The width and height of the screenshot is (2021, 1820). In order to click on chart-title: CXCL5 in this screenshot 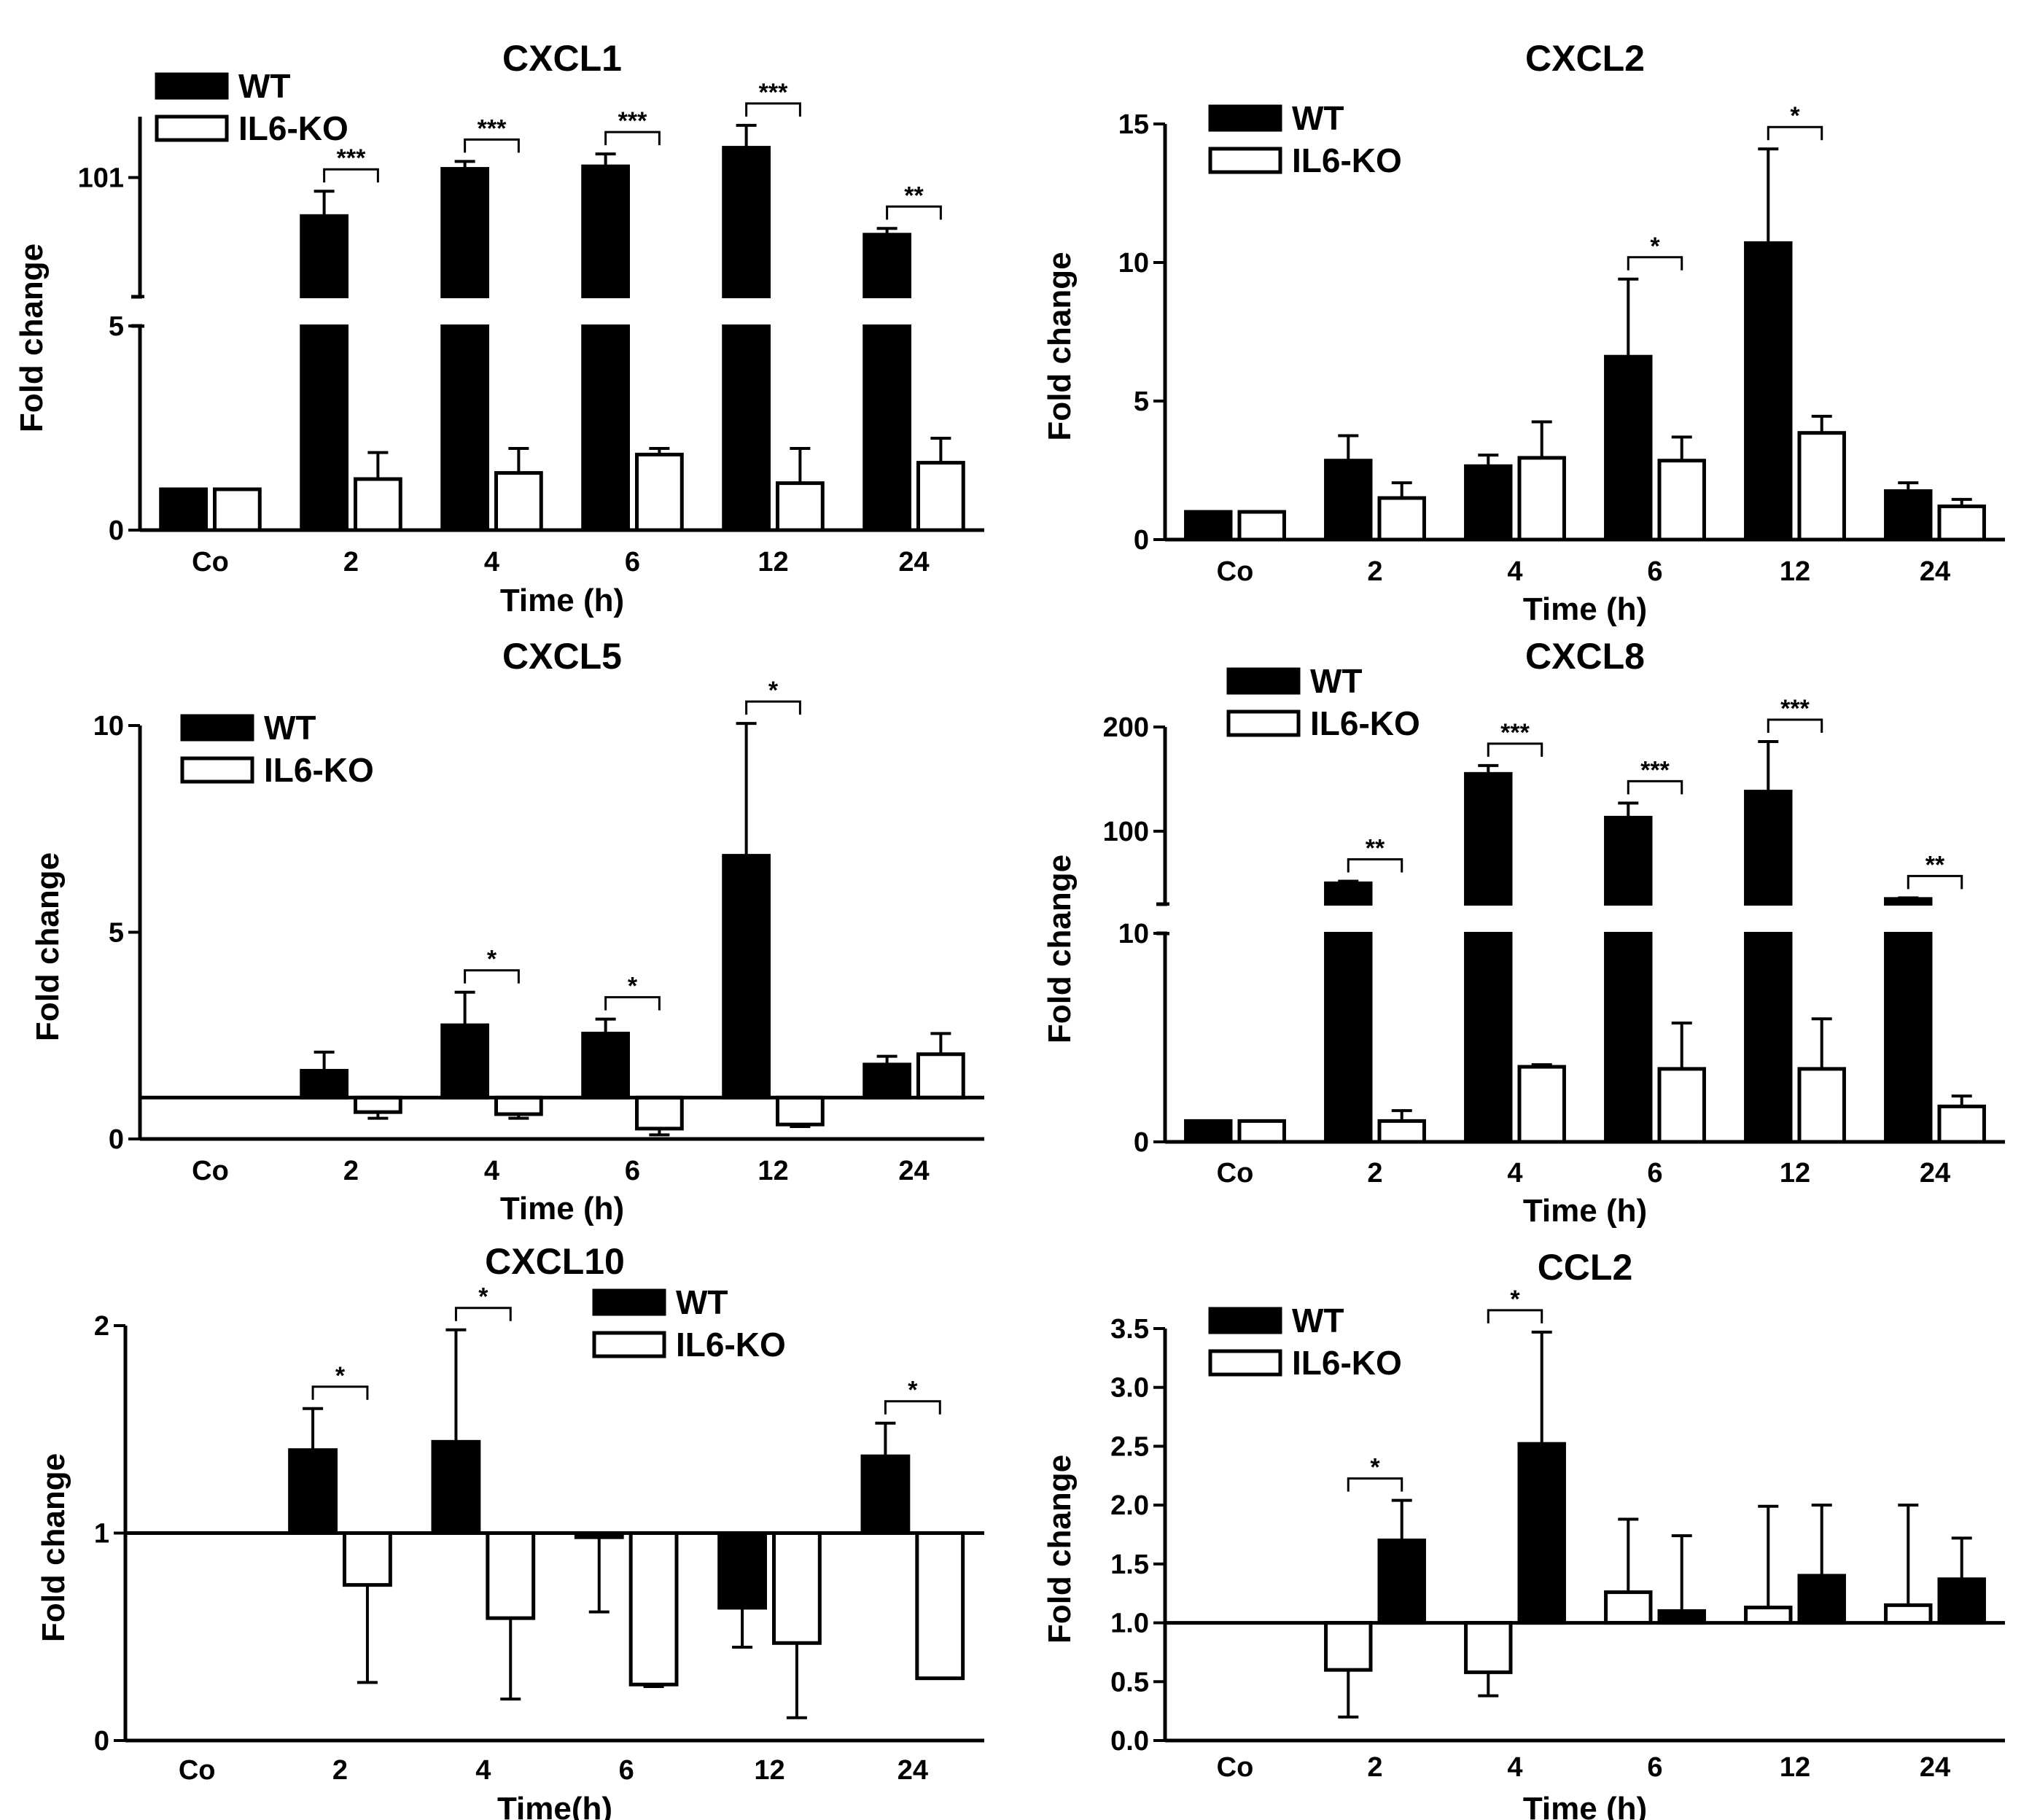, I will do `click(562, 656)`.